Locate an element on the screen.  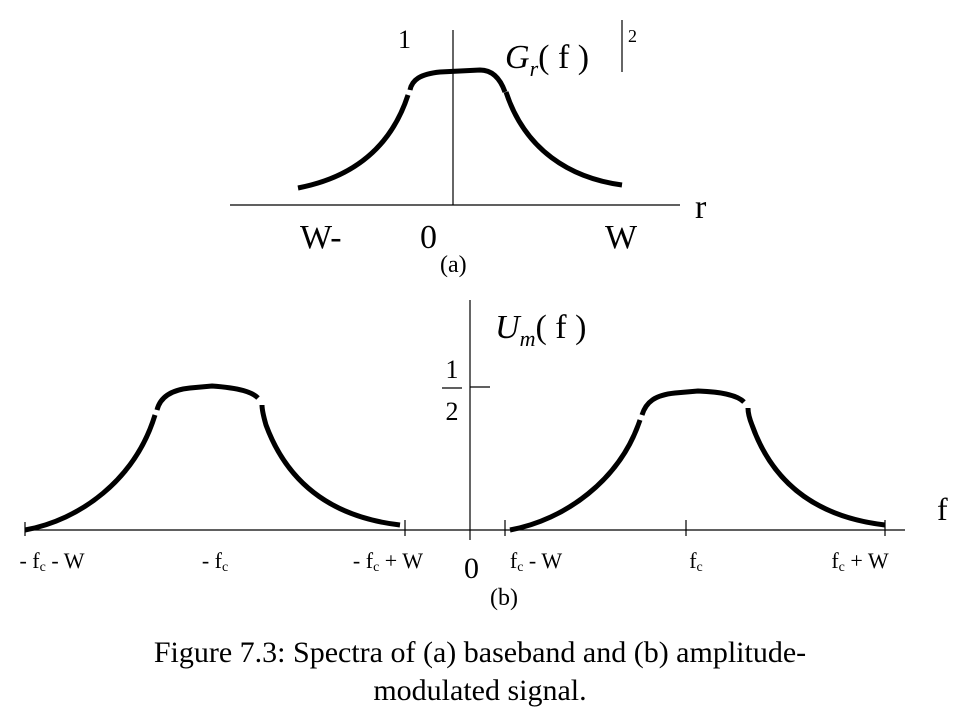
x-label: - fc + W is located at coordinates (388, 561).